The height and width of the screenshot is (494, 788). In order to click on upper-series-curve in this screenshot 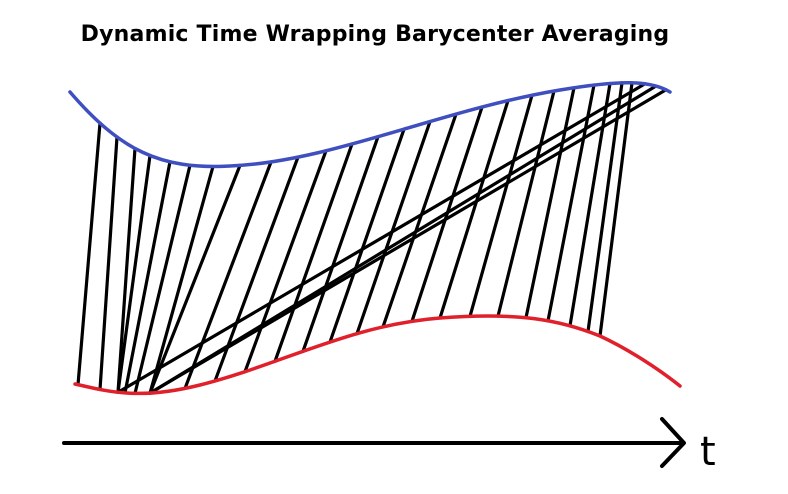, I will do `click(370, 124)`.